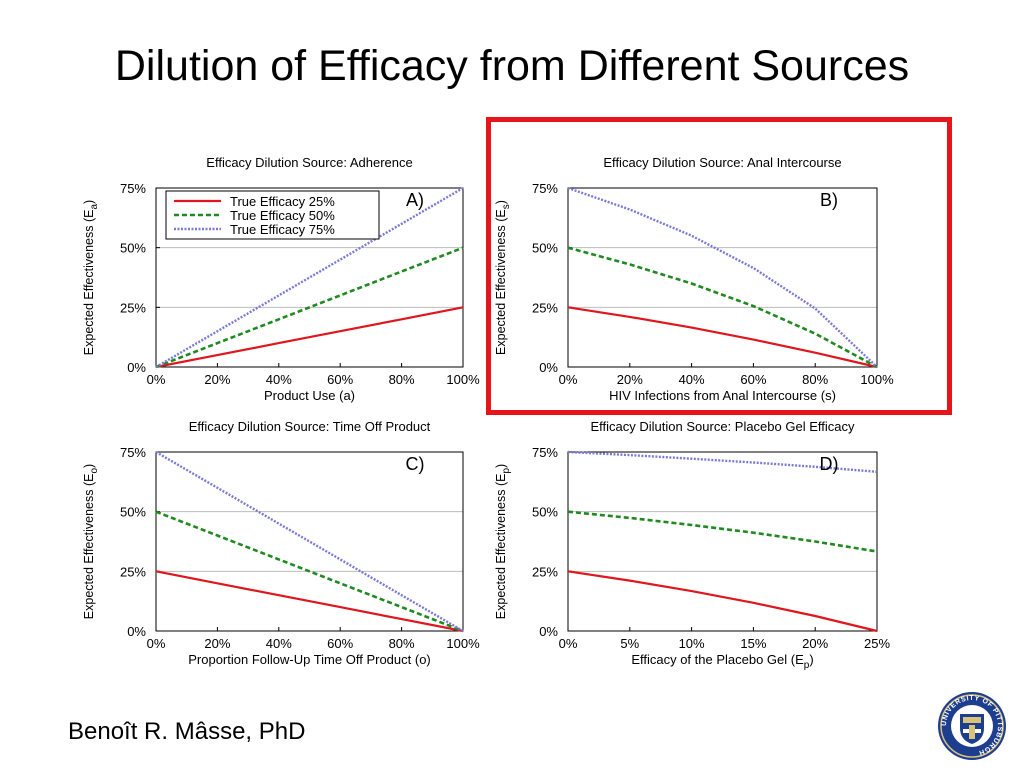 This screenshot has width=1024, height=768. What do you see at coordinates (829, 464) in the screenshot?
I see `panel-label: D)` at bounding box center [829, 464].